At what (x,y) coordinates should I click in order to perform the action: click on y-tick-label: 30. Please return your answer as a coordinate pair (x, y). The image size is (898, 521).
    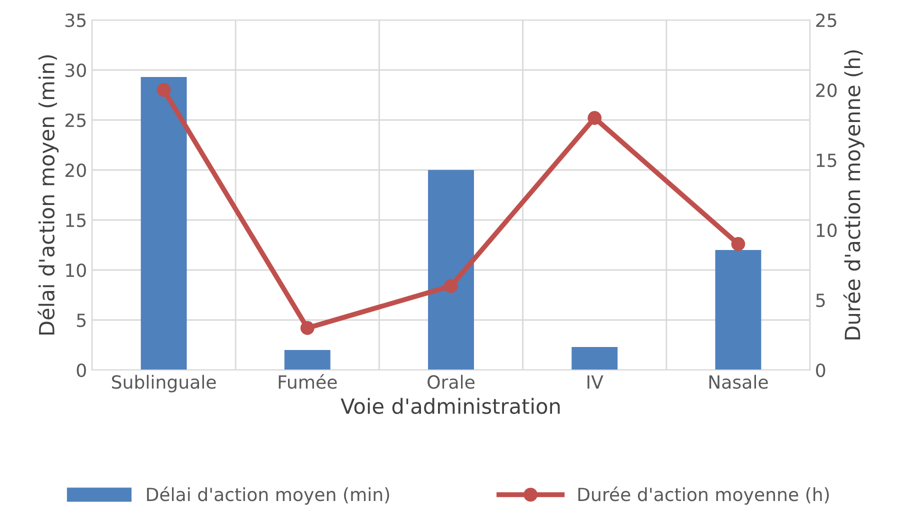
    Looking at the image, I should click on (76, 70).